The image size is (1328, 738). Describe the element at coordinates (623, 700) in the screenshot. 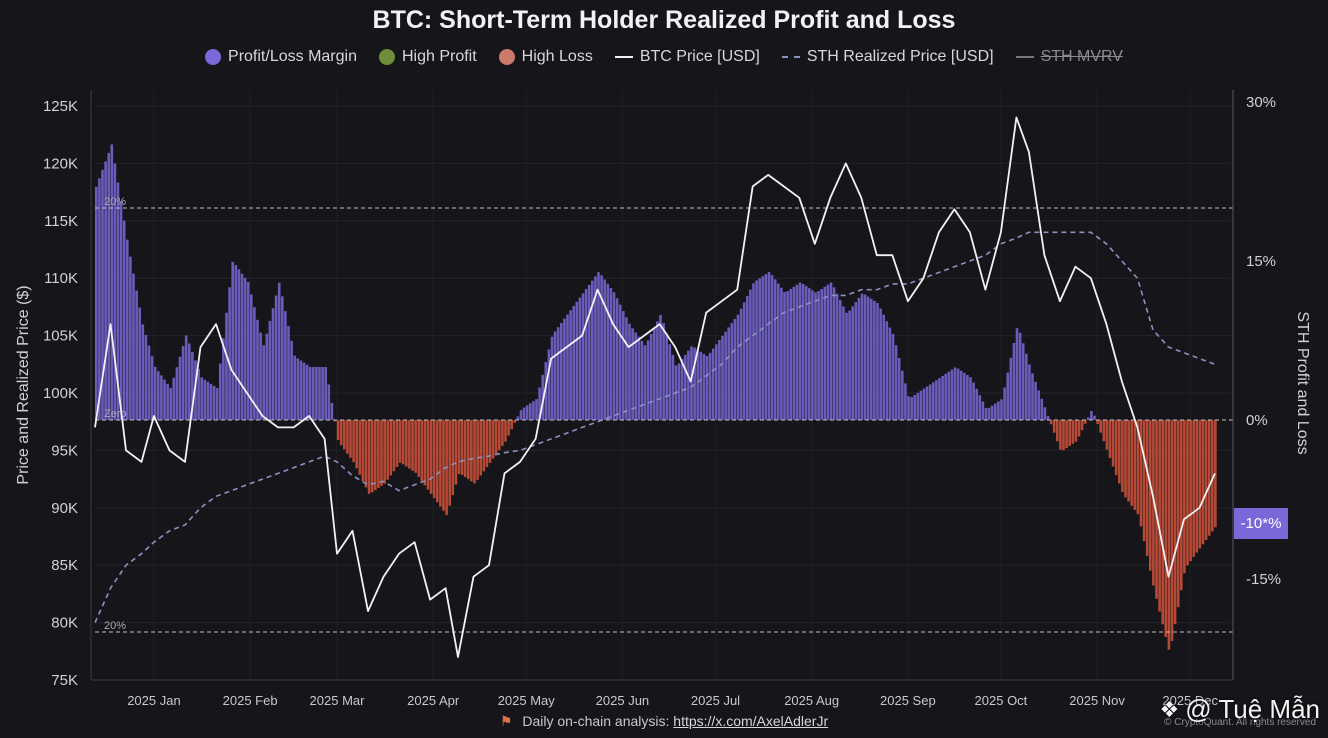

I see `x-tick: 2025 Jun` at that location.